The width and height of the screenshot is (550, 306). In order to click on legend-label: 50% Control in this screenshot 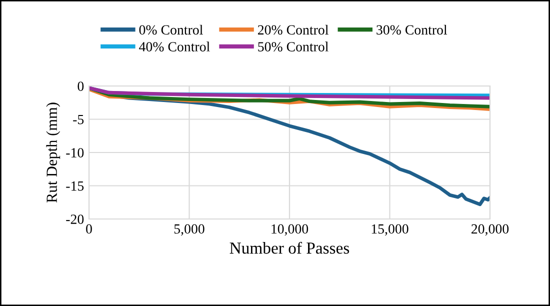, I will do `click(293, 47)`.